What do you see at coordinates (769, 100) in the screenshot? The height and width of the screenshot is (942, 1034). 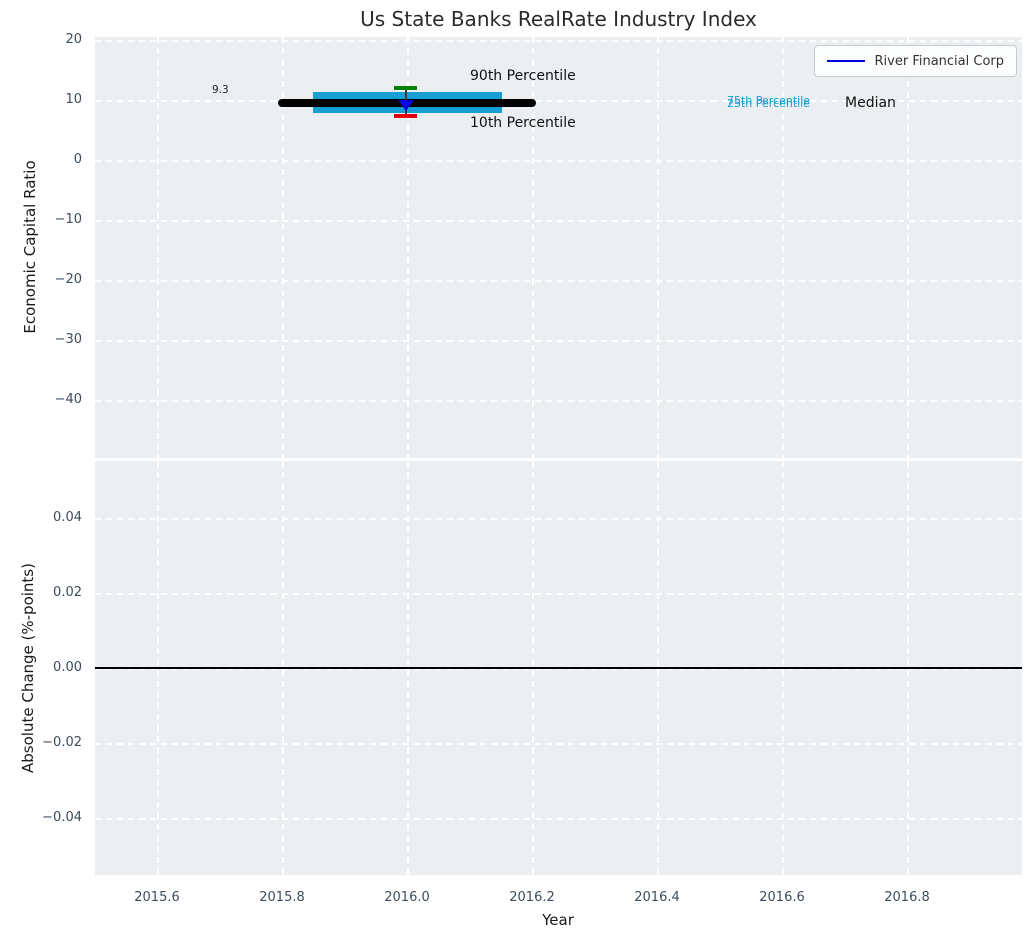 I see `annotation-75th-percentile: 75th Percentile` at bounding box center [769, 100].